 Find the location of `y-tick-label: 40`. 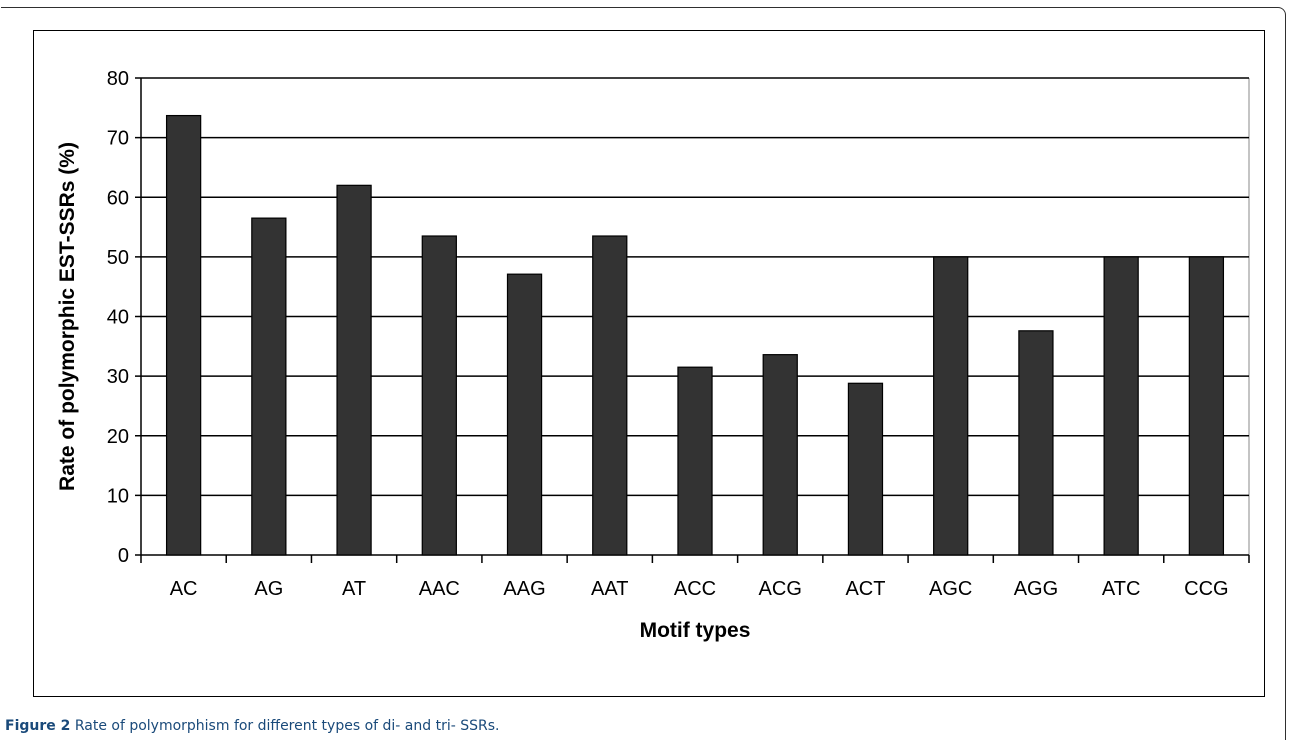

y-tick-label: 40 is located at coordinates (118, 318).